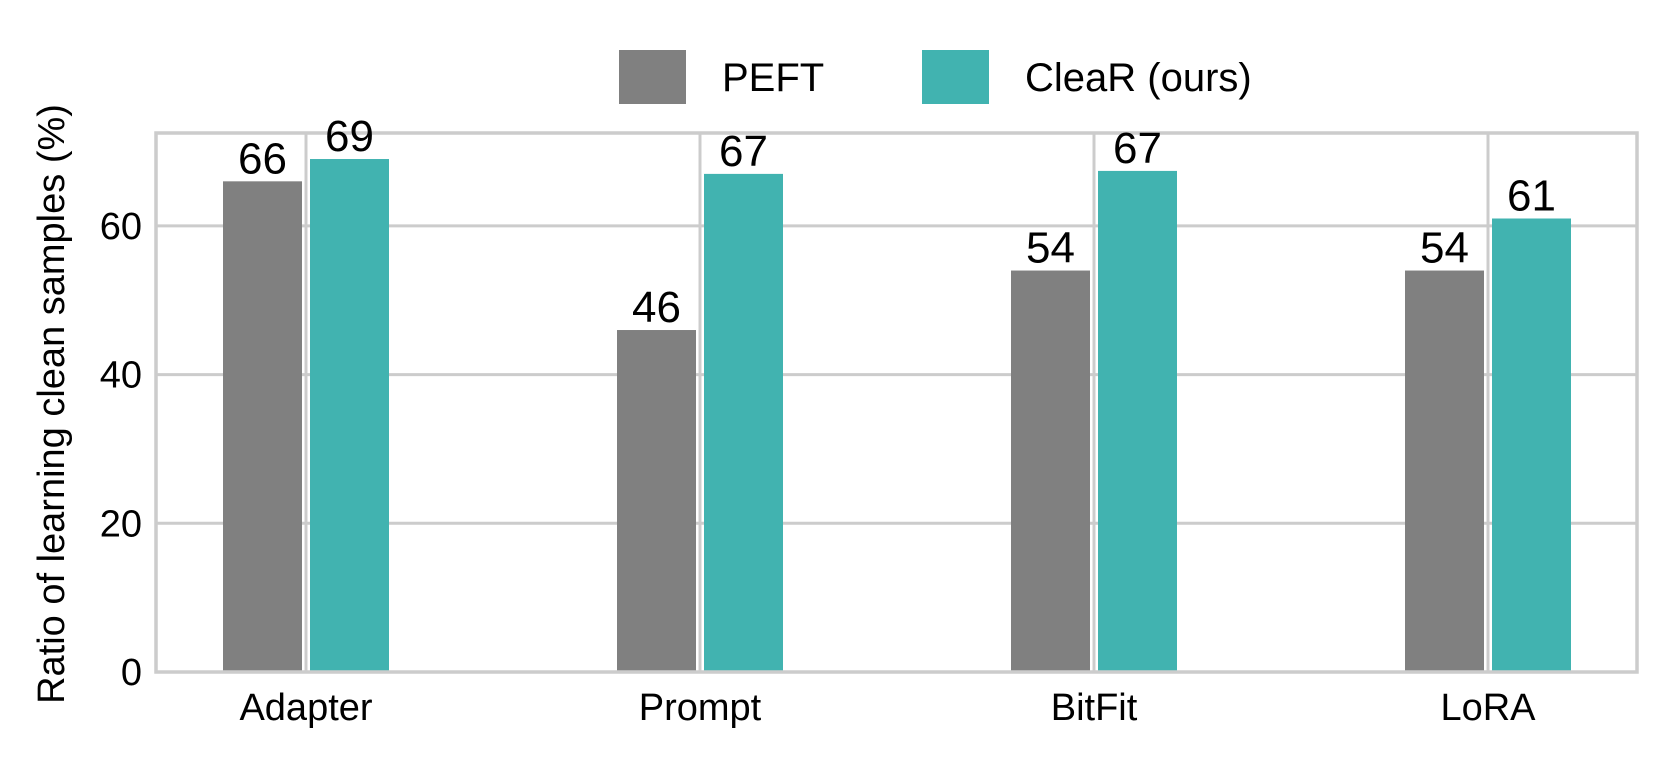 Image resolution: width=1661 pixels, height=757 pixels. I want to click on bar-clear-lora, so click(1531, 445).